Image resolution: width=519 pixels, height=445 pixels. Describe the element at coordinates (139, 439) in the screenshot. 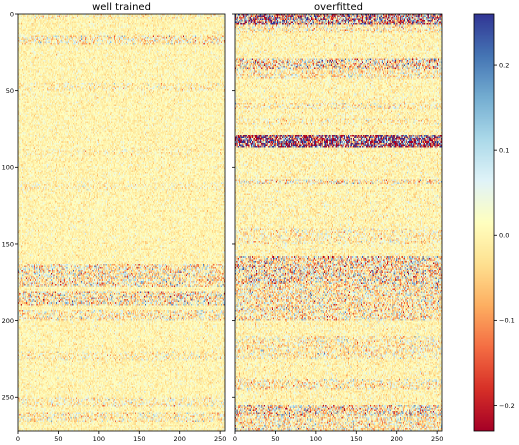

I see `x-tick-label-well-trained-150: 150` at that location.